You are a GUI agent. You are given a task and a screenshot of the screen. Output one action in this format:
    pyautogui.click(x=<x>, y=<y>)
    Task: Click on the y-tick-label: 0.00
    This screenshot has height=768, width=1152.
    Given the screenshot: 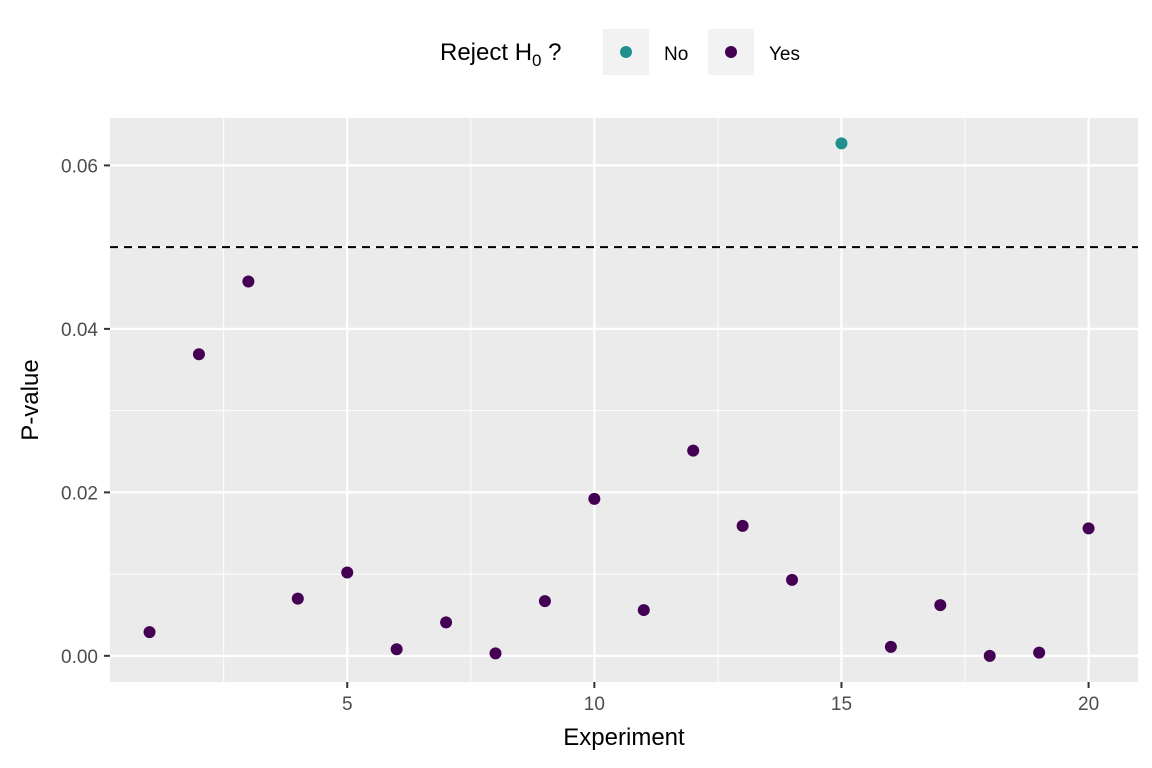 What is the action you would take?
    pyautogui.click(x=79, y=657)
    